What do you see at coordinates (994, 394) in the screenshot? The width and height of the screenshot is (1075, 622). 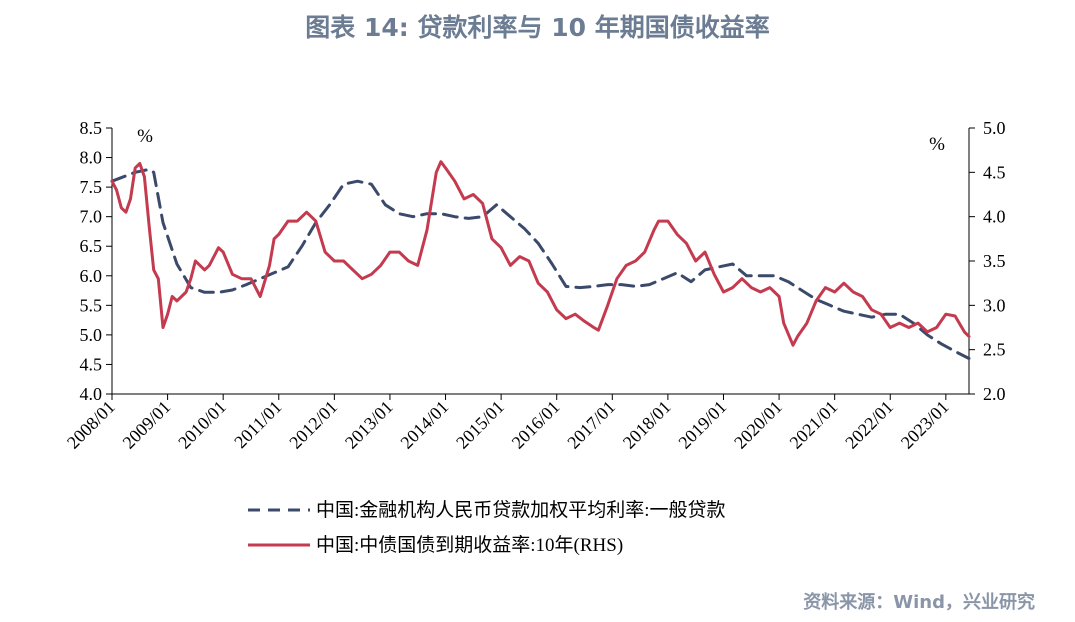 I see `y-right-tick-label: 2.0` at bounding box center [994, 394].